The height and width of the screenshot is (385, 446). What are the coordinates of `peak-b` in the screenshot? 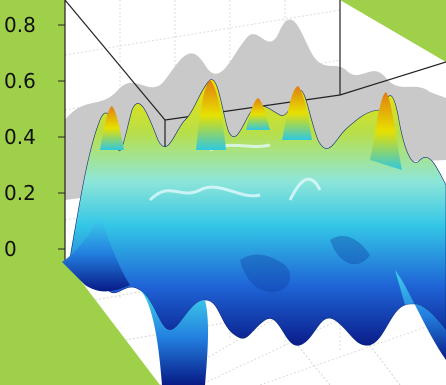 It's located at (297, 113).